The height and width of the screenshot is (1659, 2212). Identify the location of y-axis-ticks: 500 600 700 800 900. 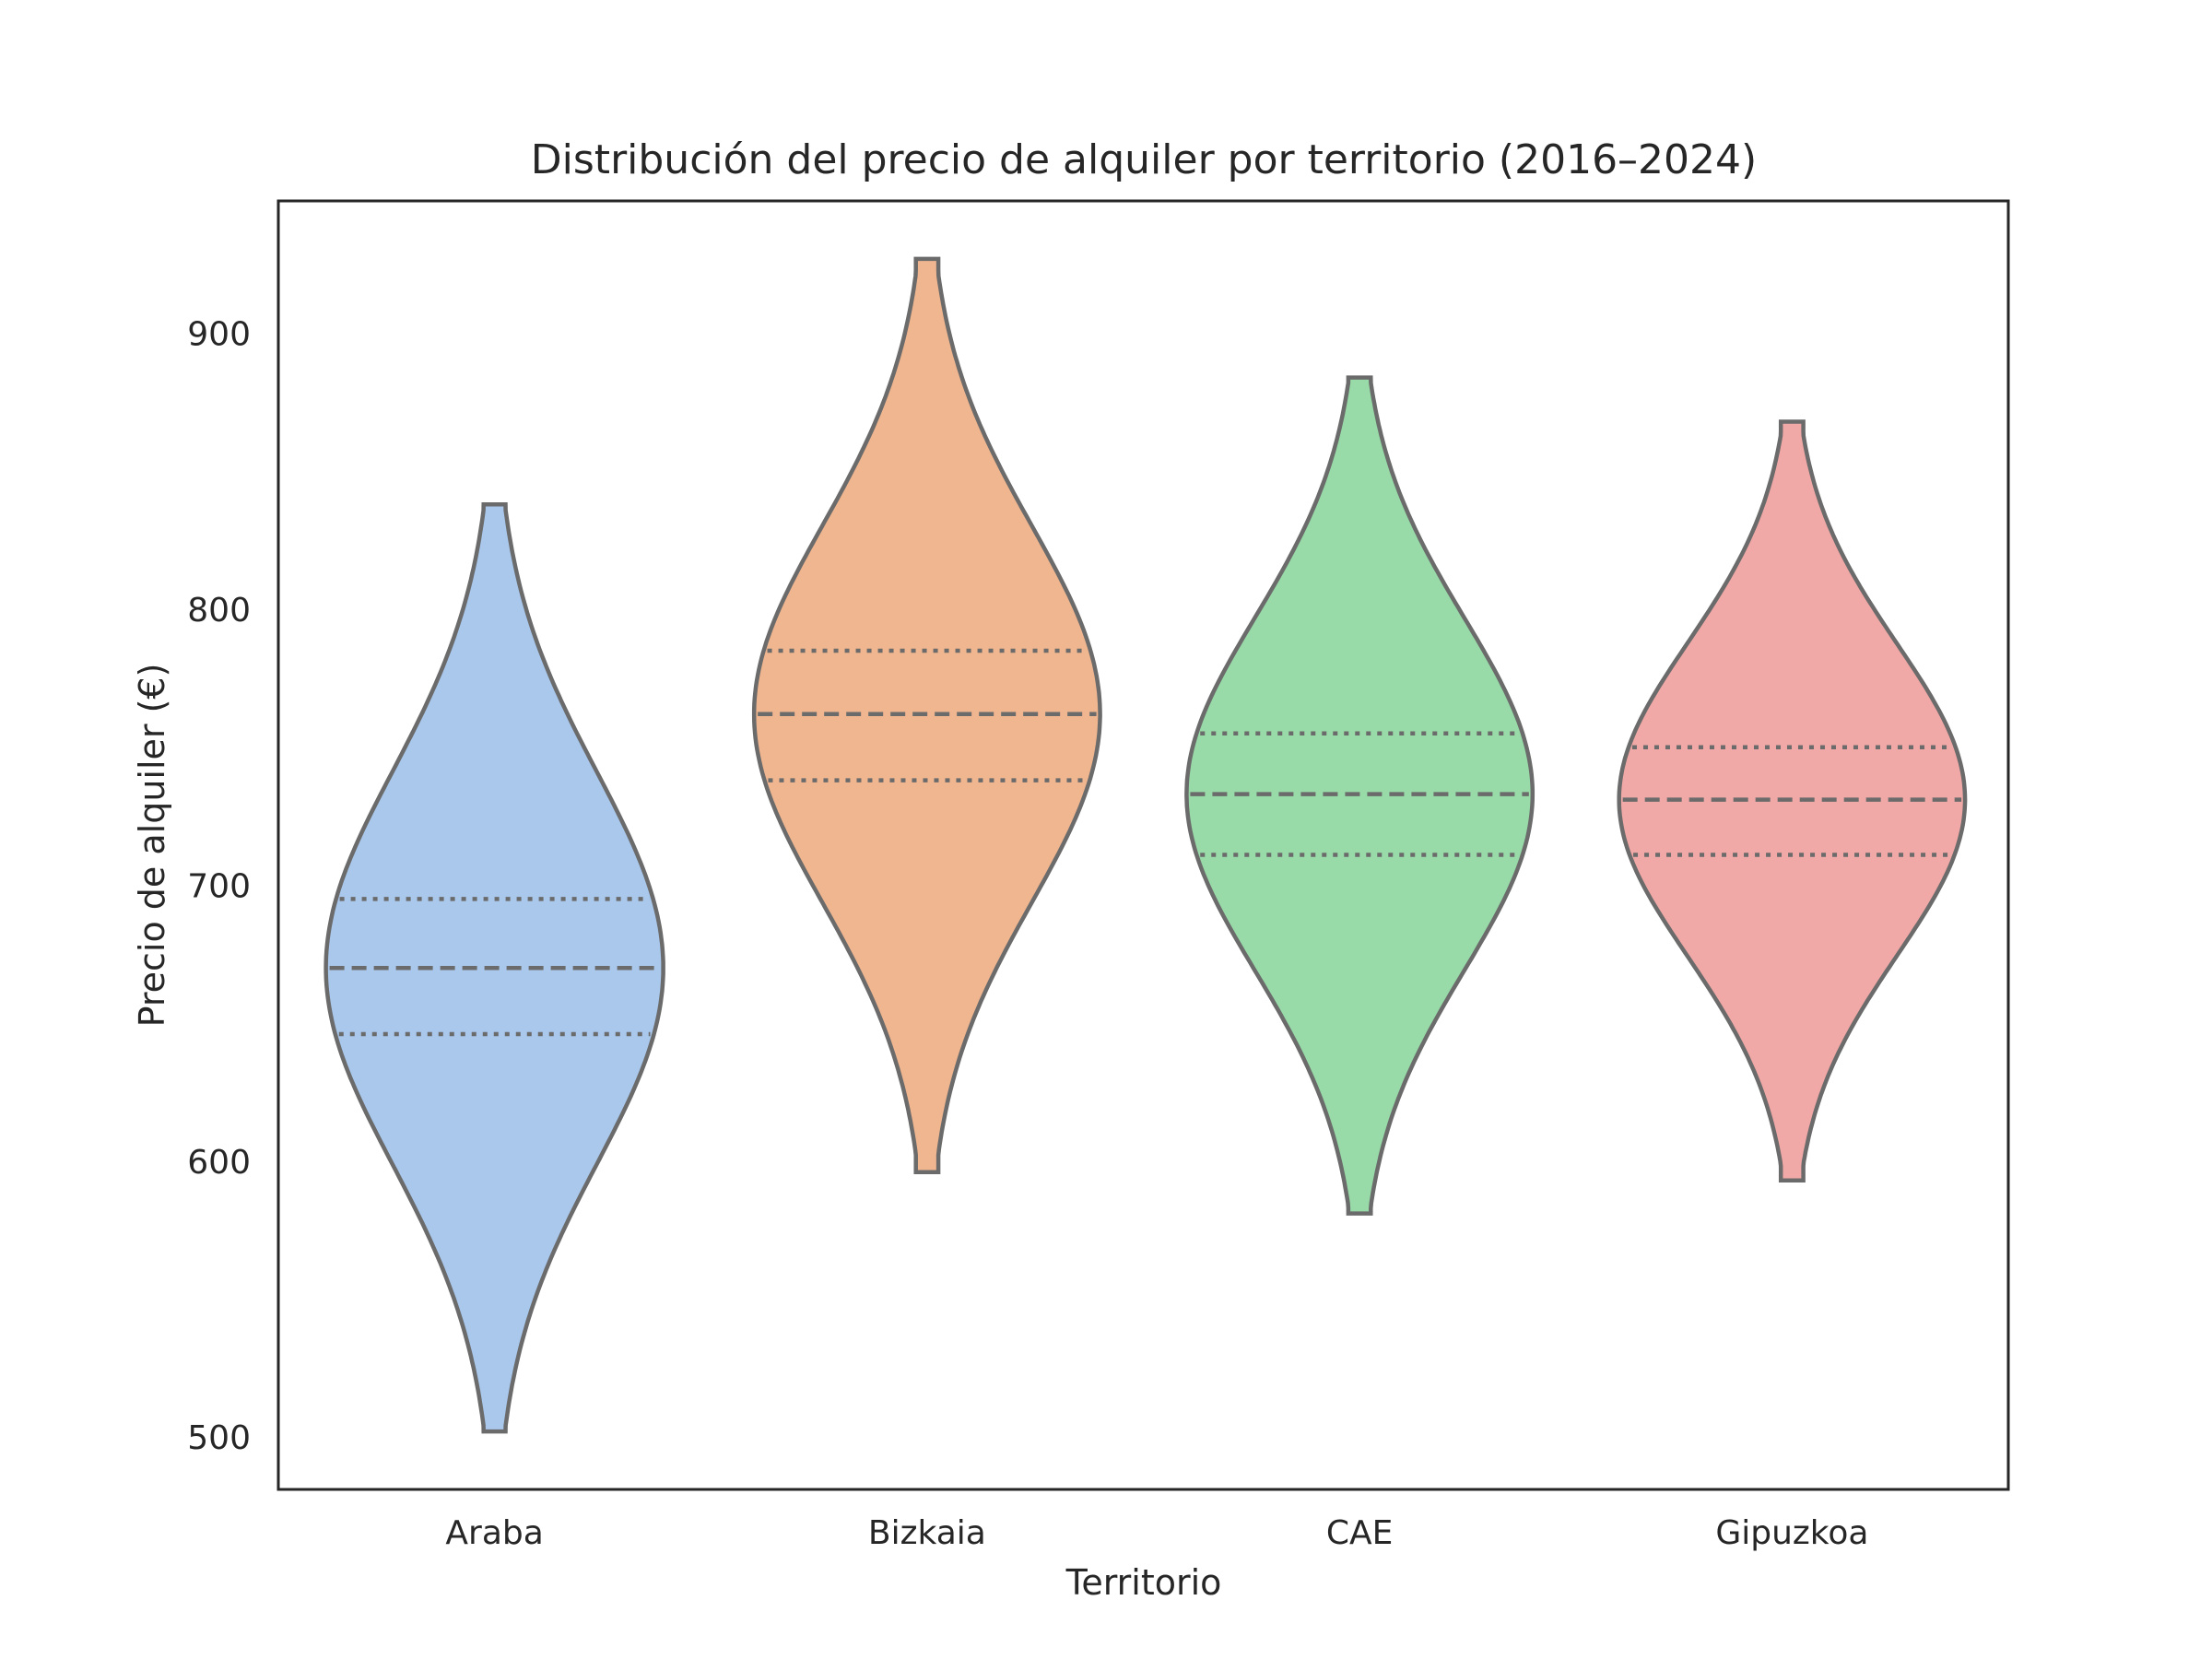
(219, 886).